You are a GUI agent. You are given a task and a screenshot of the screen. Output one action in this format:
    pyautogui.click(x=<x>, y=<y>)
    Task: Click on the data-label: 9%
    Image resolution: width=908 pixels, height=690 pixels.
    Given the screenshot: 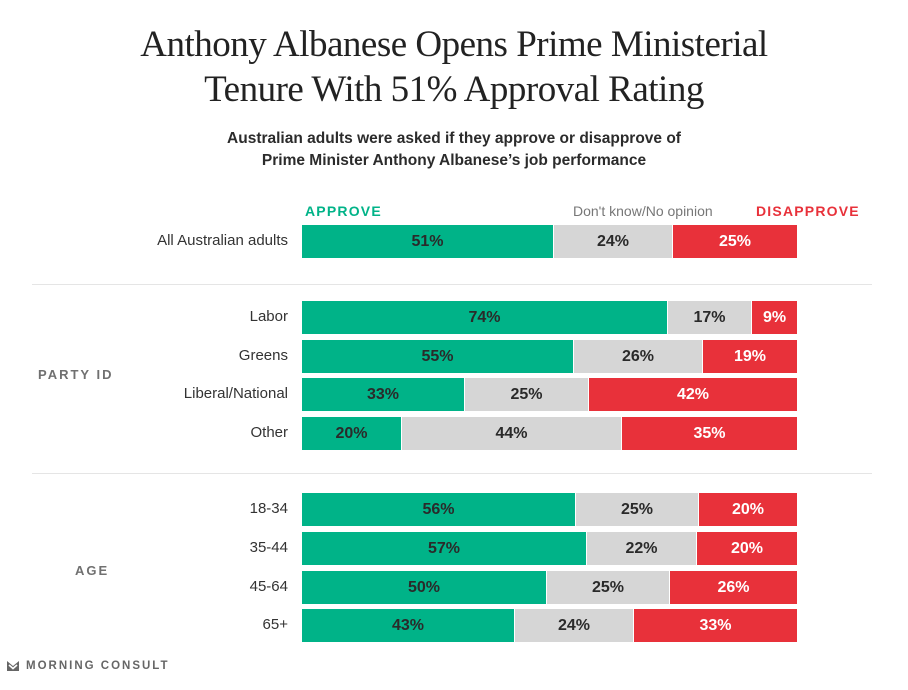 What is the action you would take?
    pyautogui.click(x=774, y=317)
    